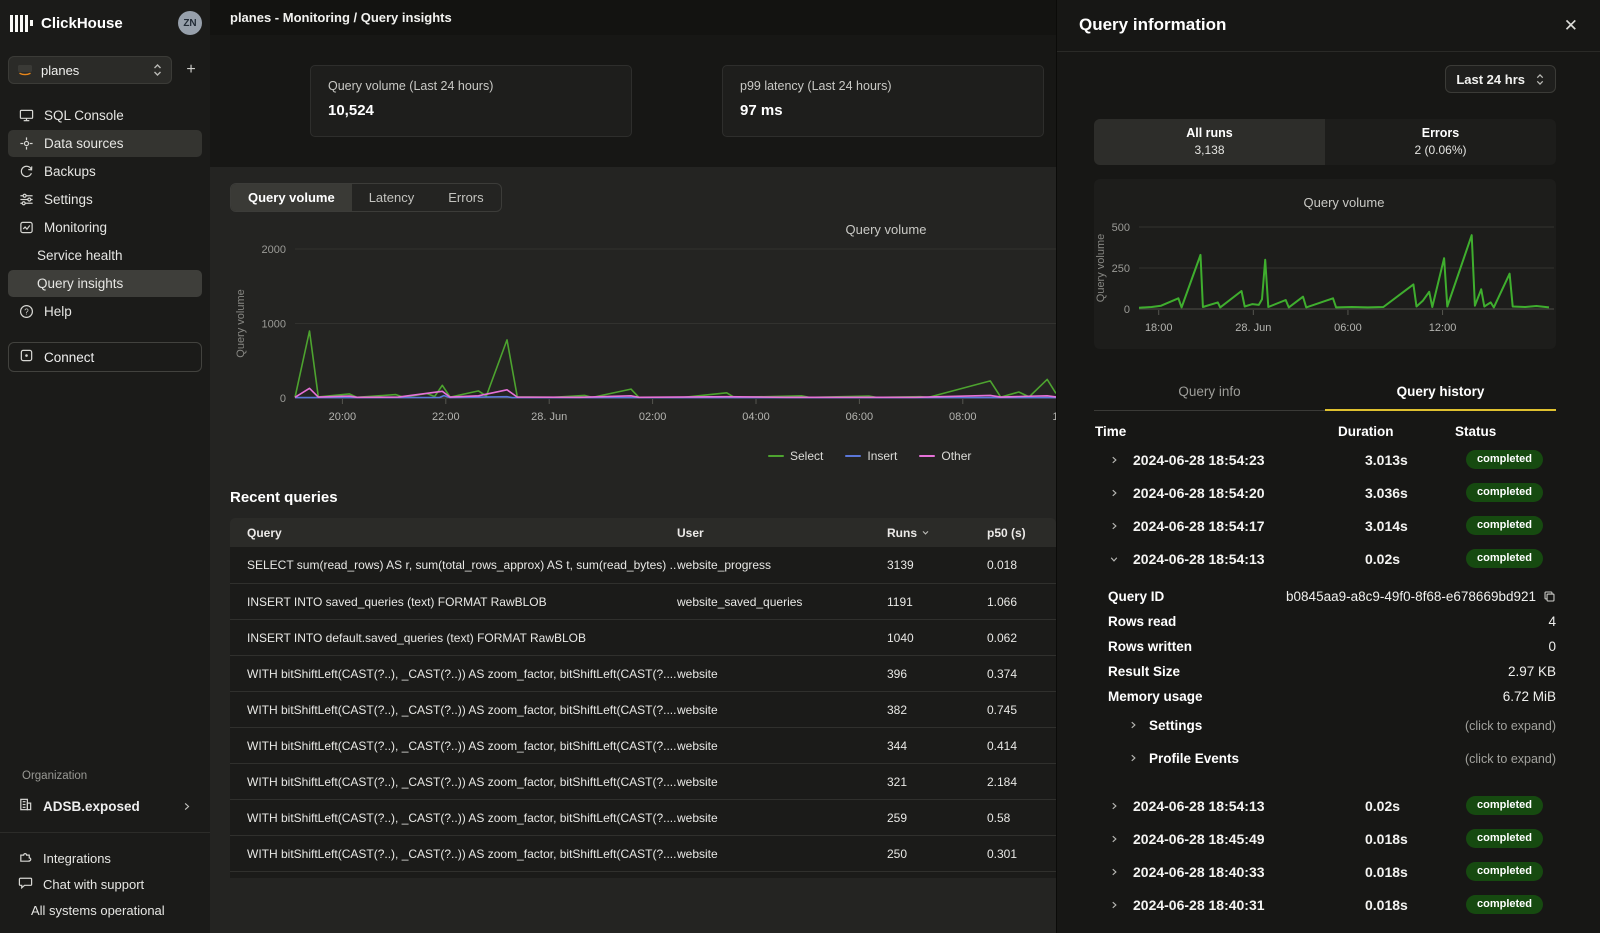 The height and width of the screenshot is (933, 1600). Describe the element at coordinates (191, 69) in the screenshot. I see `add-service-button: +` at that location.